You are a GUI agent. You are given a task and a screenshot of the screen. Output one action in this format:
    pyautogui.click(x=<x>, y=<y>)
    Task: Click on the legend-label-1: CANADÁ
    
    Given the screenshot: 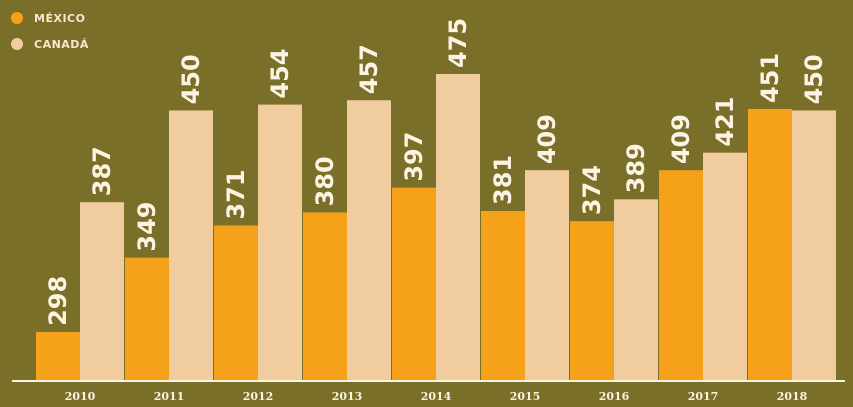 What is the action you would take?
    pyautogui.click(x=61, y=44)
    